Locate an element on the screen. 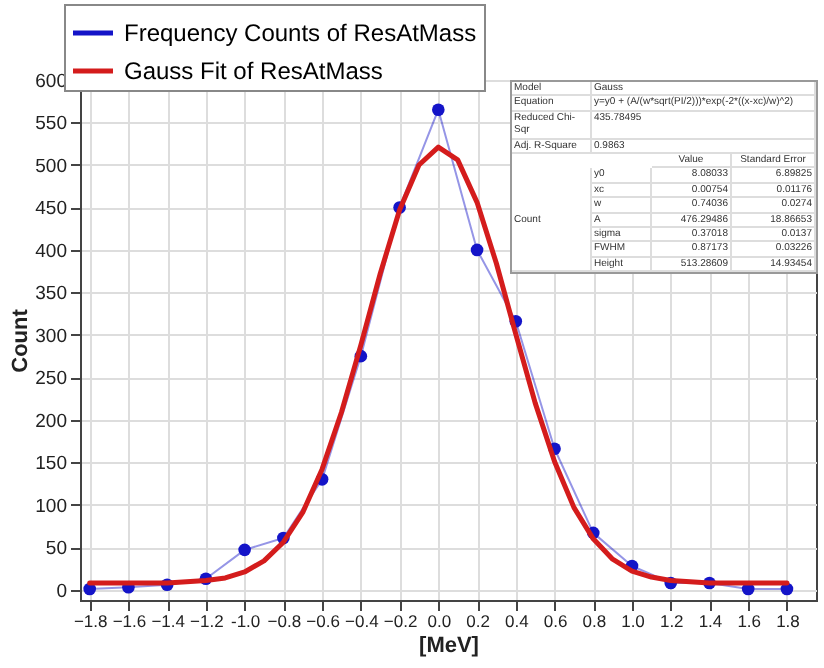 The height and width of the screenshot is (668, 824). y-tick-label: 200 is located at coordinates (51, 421).